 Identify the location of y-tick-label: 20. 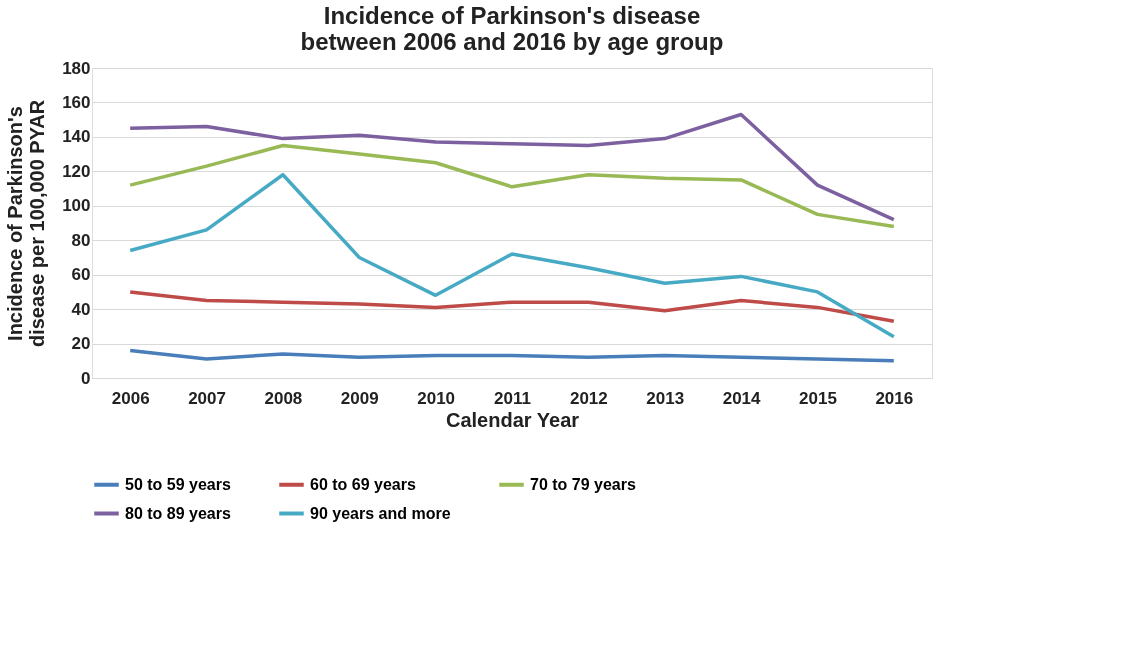
(81, 344).